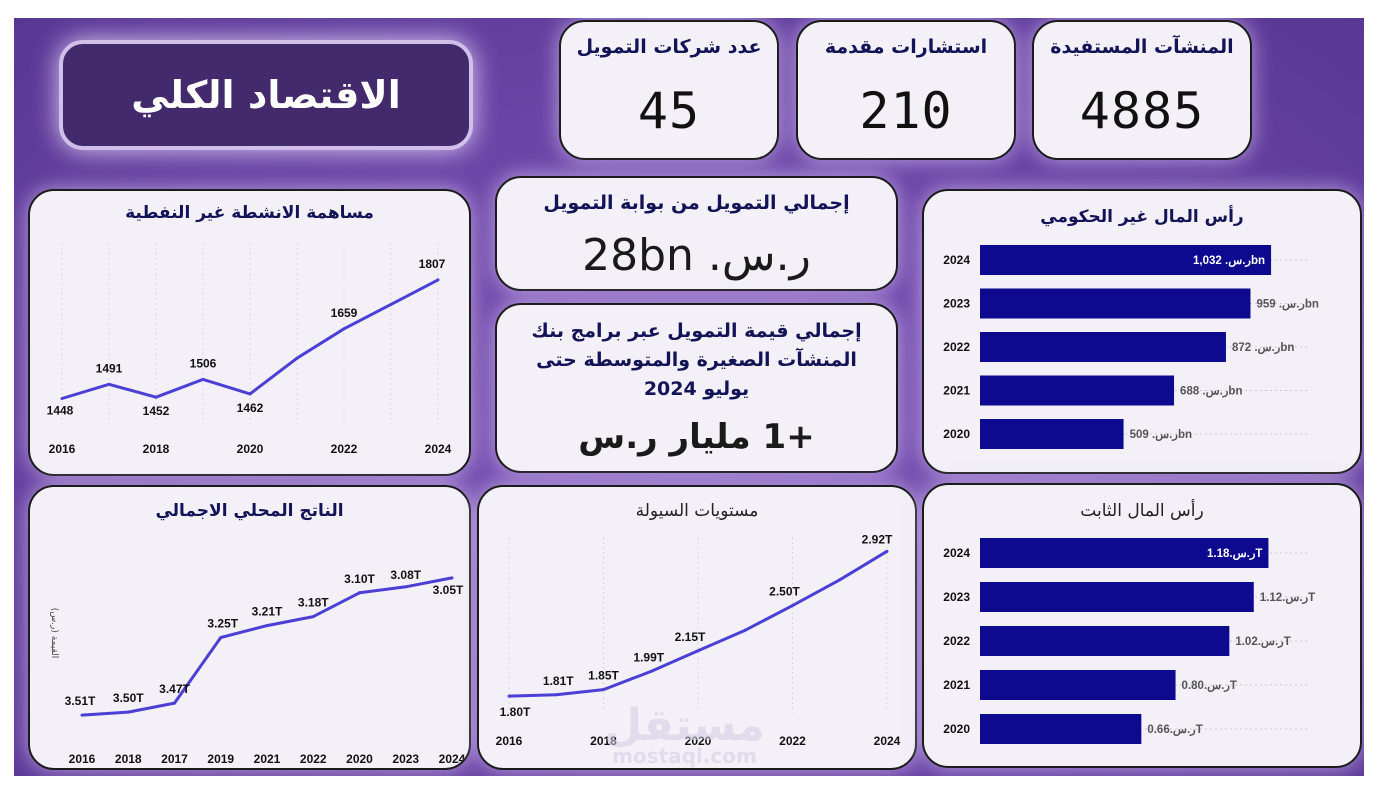 This screenshot has height=789, width=1377. What do you see at coordinates (60, 411) in the screenshot?
I see `non-oil-data-label: 1448` at bounding box center [60, 411].